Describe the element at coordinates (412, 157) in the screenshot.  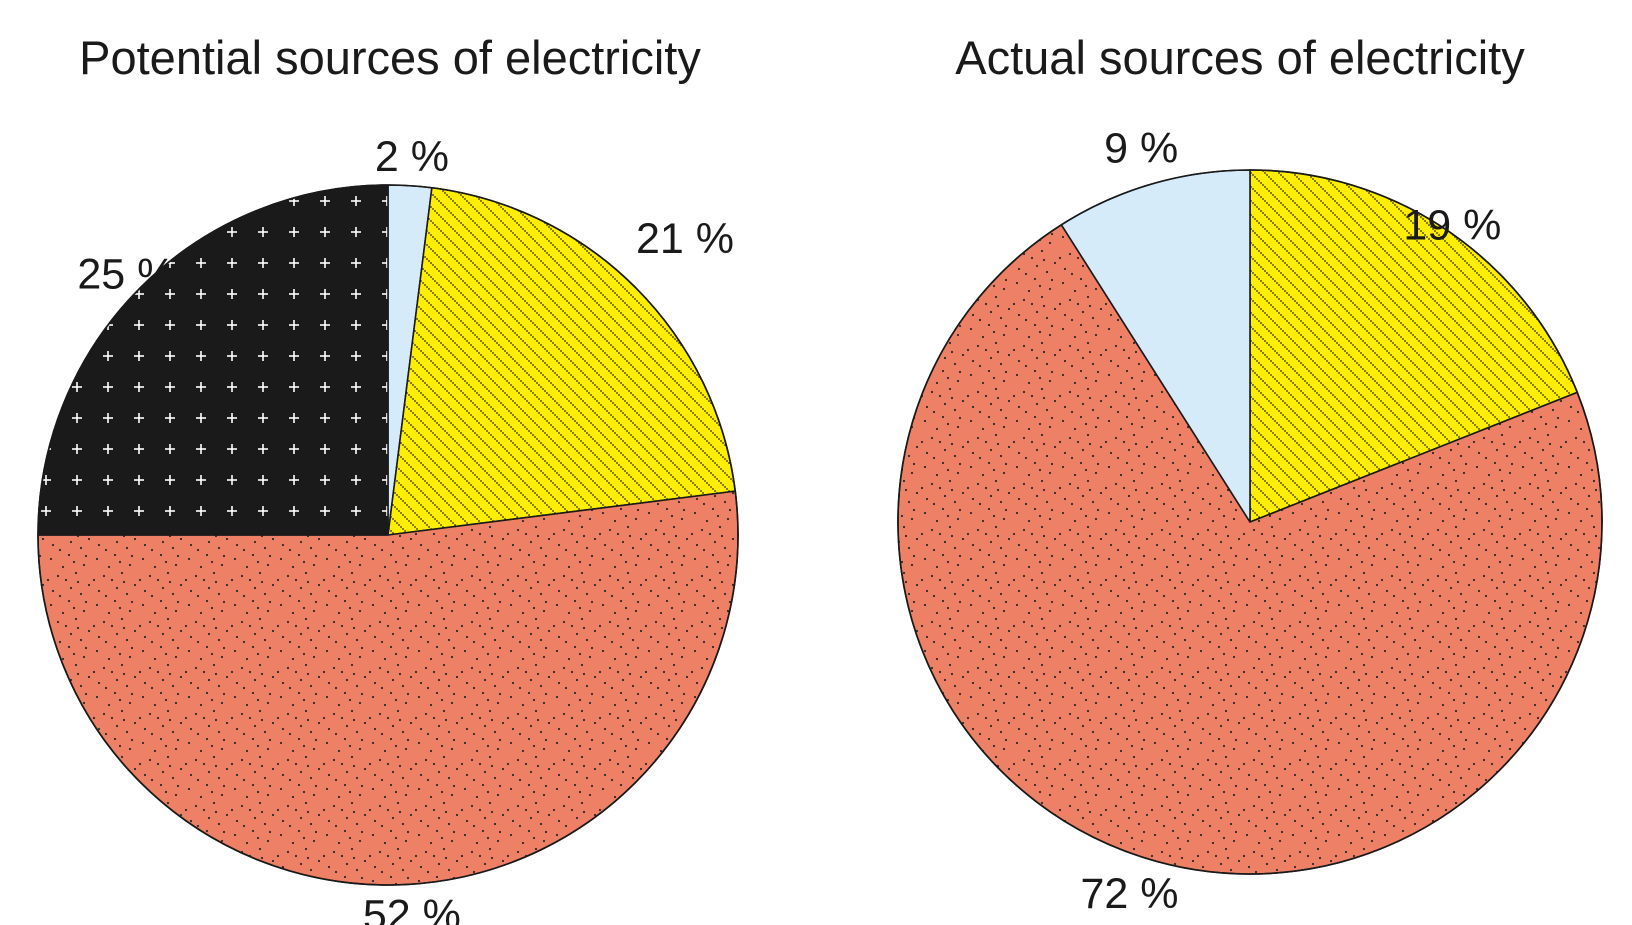
I see `pie1-slice-1-label: 2 %` at that location.